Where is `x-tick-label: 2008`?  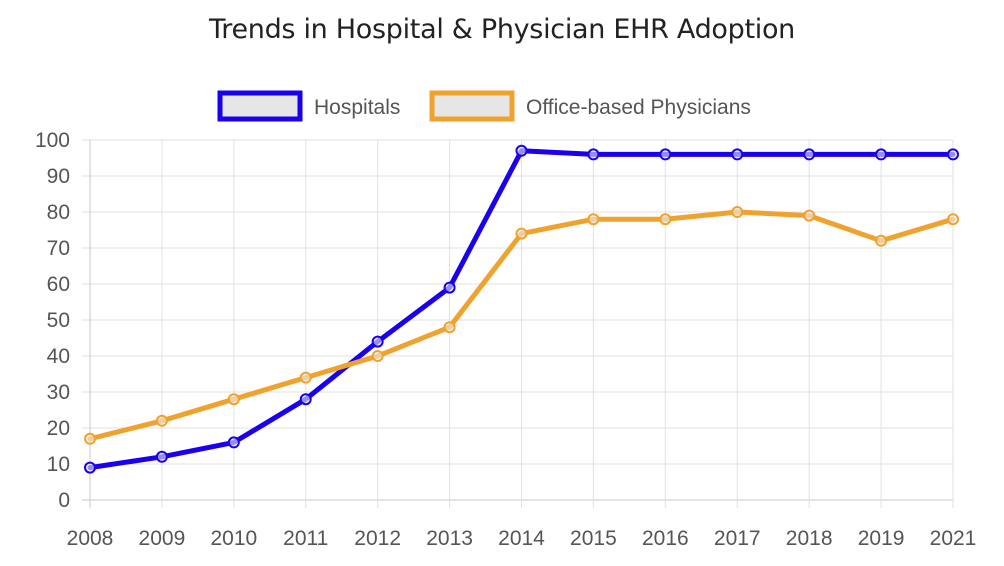 x-tick-label: 2008 is located at coordinates (90, 538).